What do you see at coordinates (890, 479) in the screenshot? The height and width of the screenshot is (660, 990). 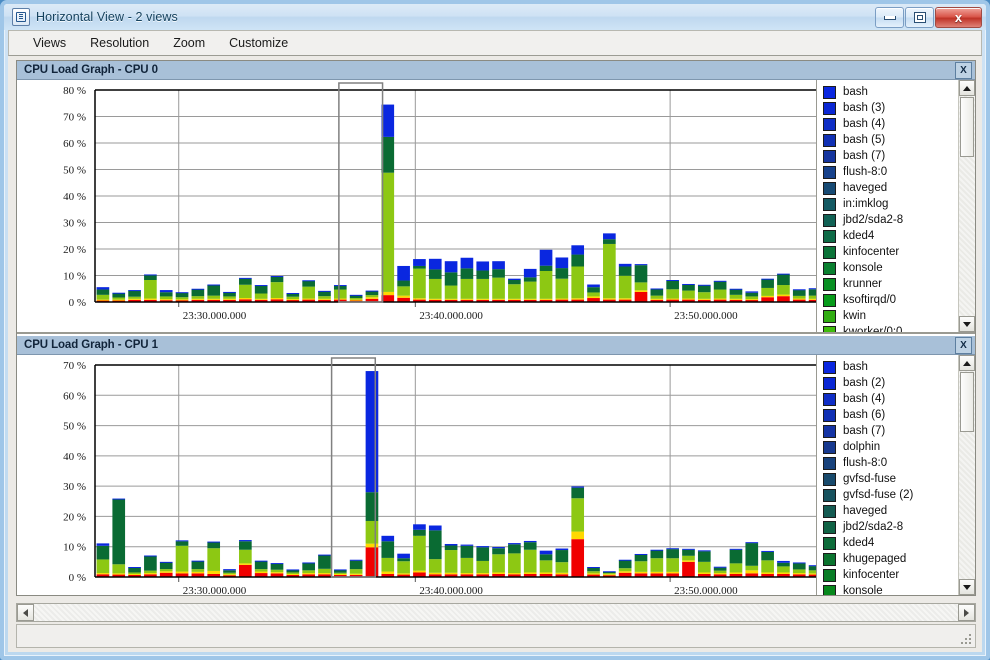 I see `legend-item: gvfsd-fuse` at bounding box center [890, 479].